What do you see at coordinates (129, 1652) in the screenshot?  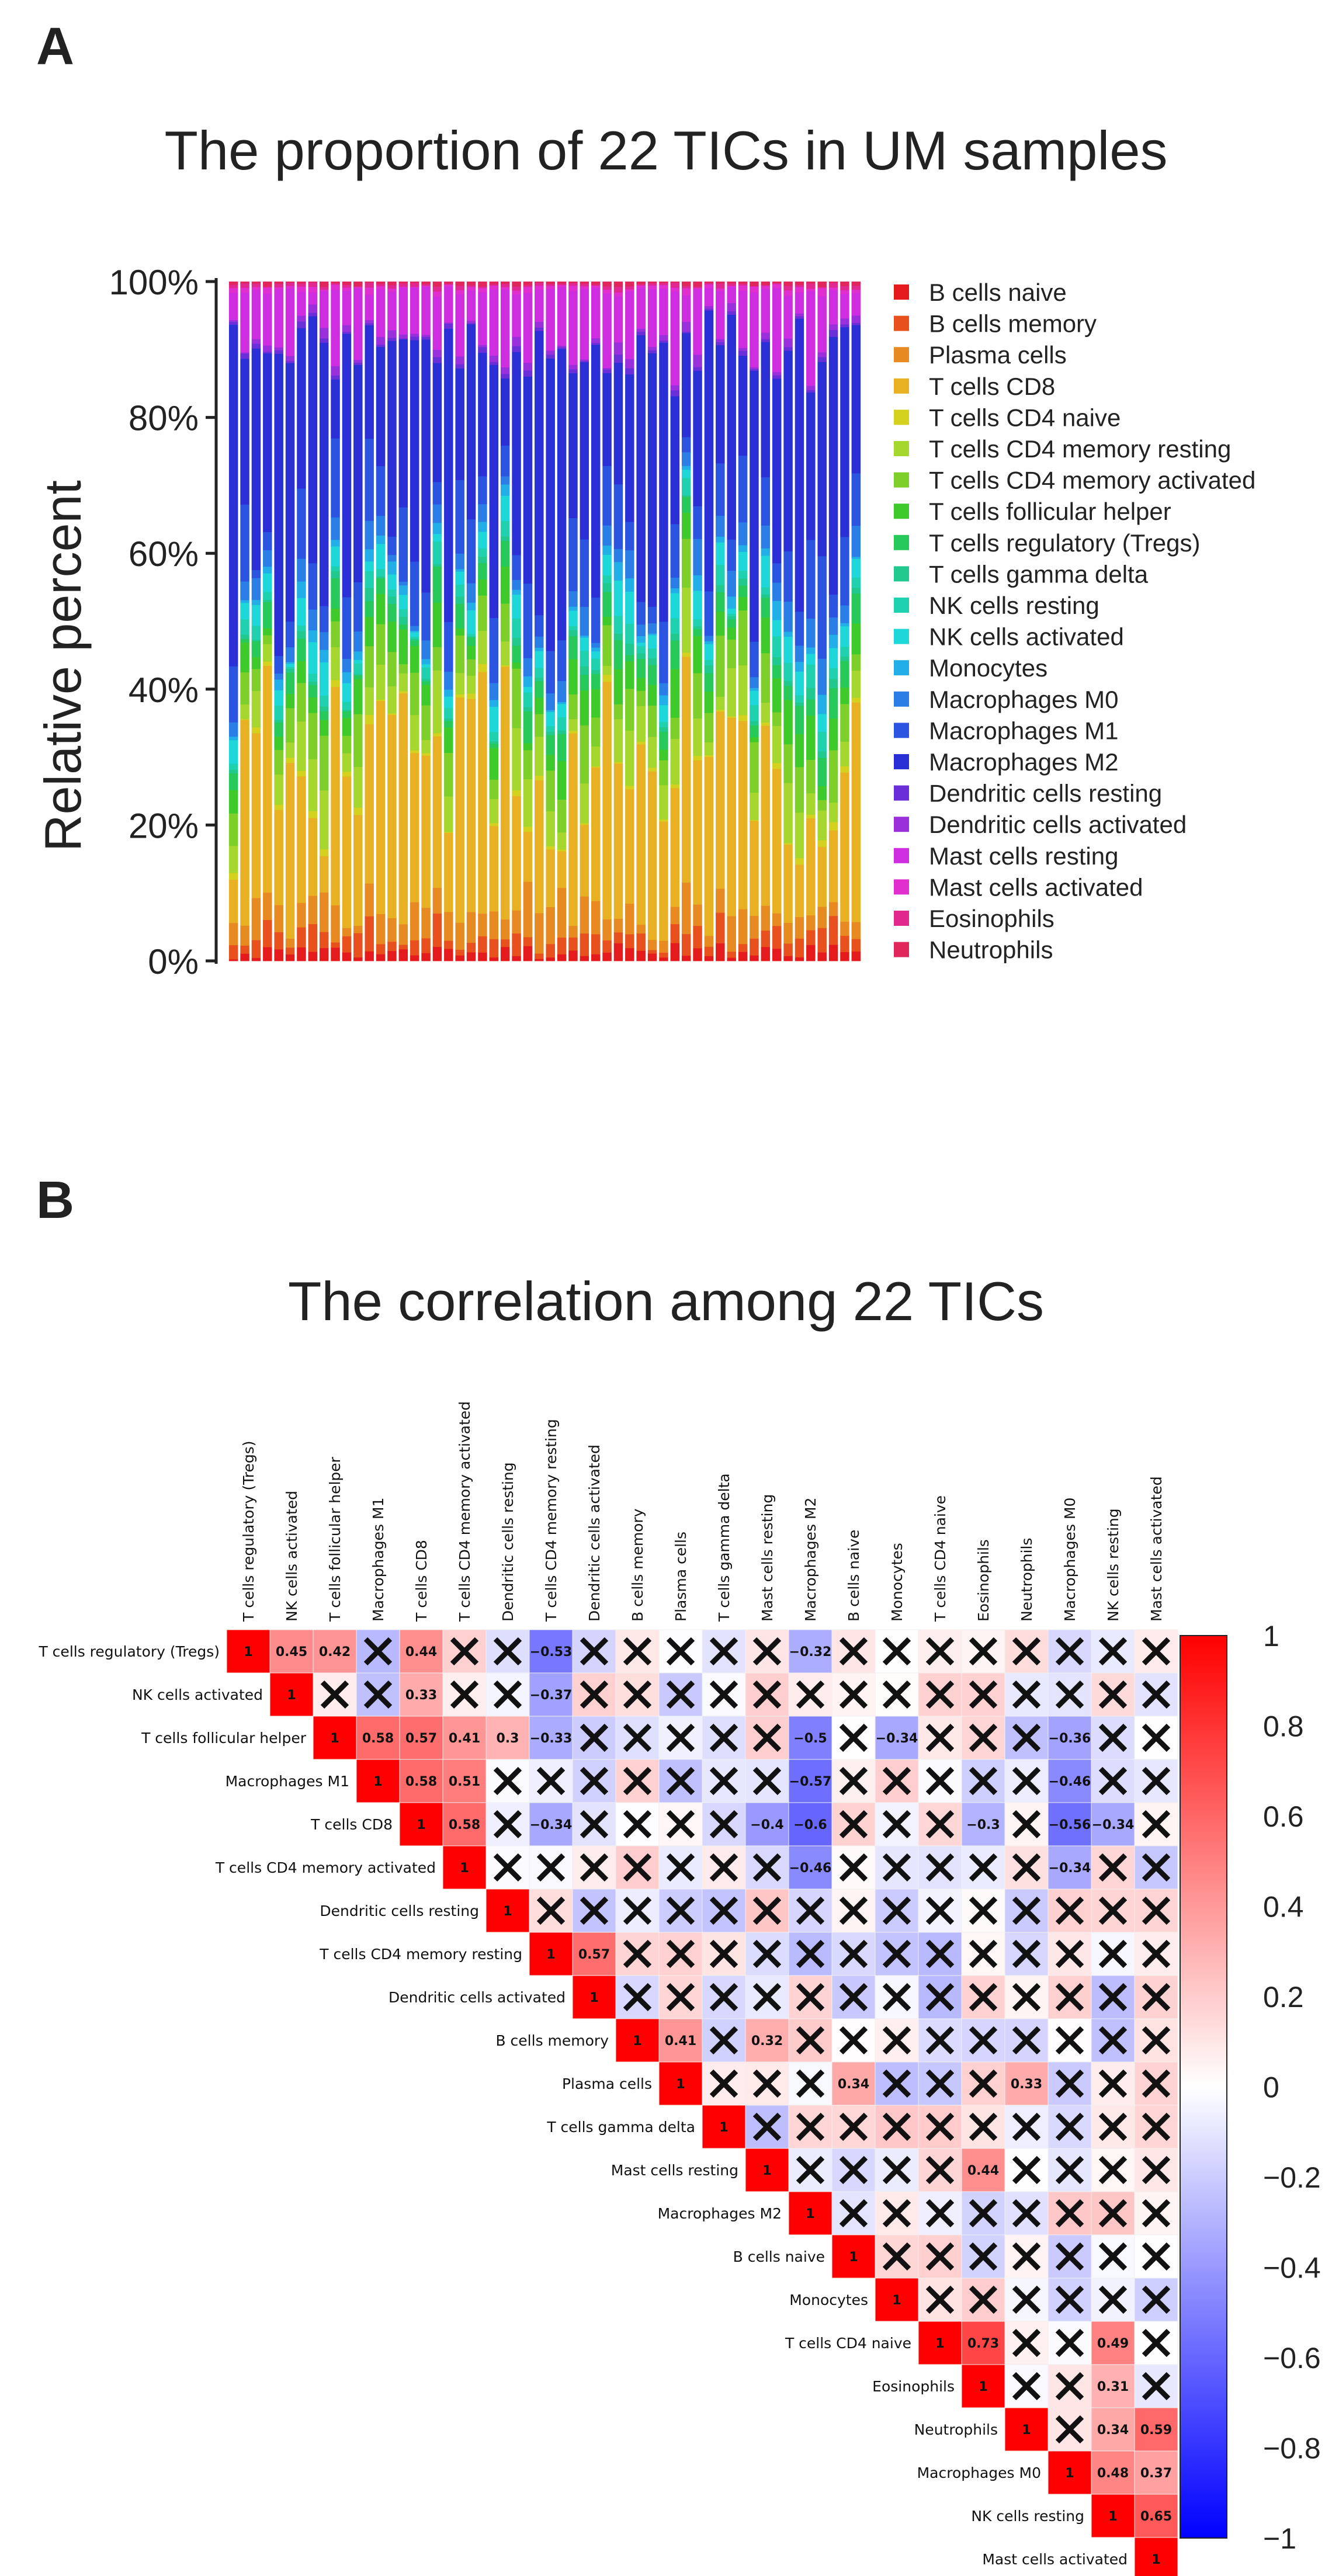 I see `row-label: T cells regulatory (Tregs)` at bounding box center [129, 1652].